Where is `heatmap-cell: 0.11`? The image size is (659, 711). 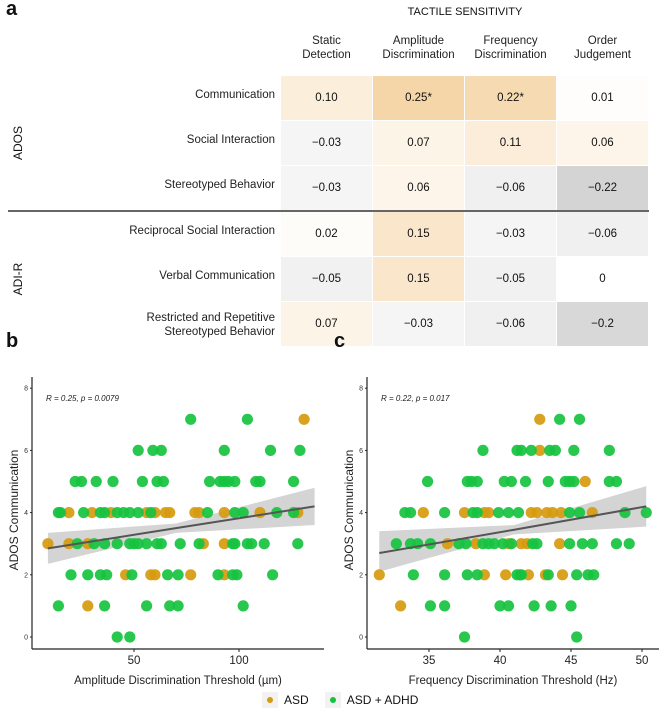 heatmap-cell: 0.11 is located at coordinates (510, 143).